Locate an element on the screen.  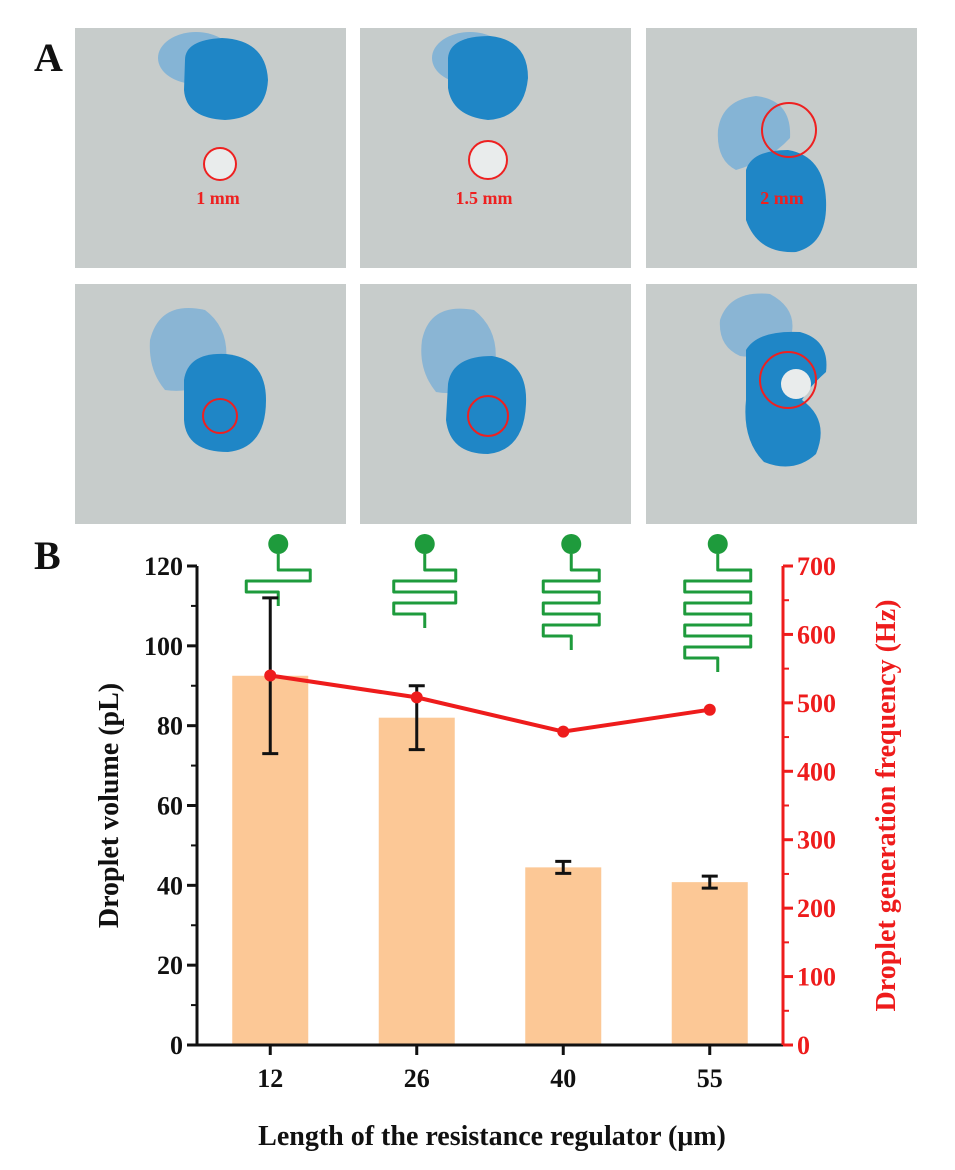
x-axis-title: Length of the resistance regulator (μm) is located at coordinates (492, 1136).